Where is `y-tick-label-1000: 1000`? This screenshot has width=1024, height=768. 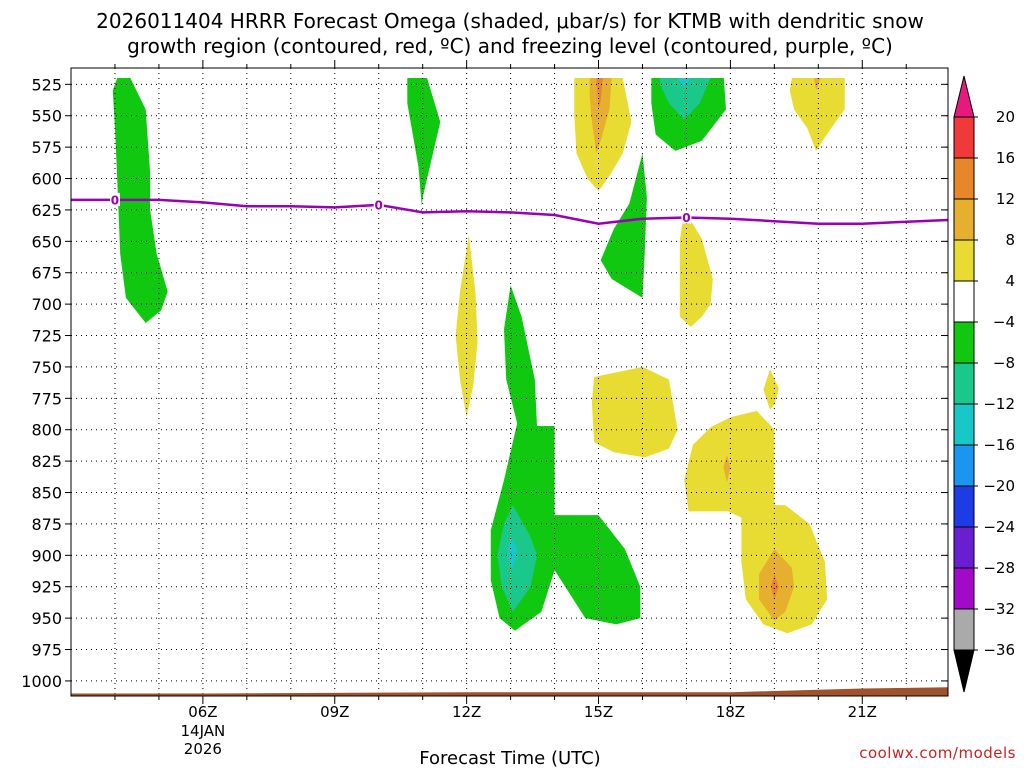 y-tick-label-1000: 1000 is located at coordinates (41, 681).